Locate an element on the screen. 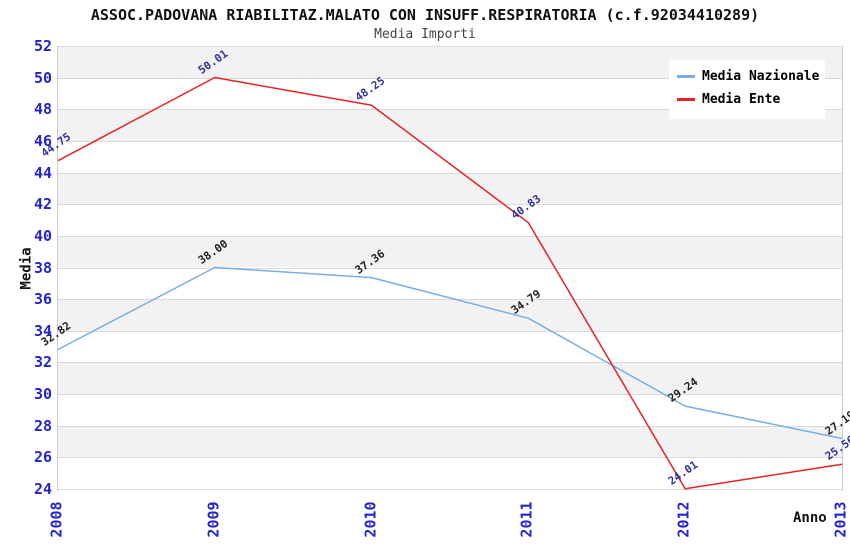 The height and width of the screenshot is (550, 850). y-tick-label: 40 is located at coordinates (42, 235).